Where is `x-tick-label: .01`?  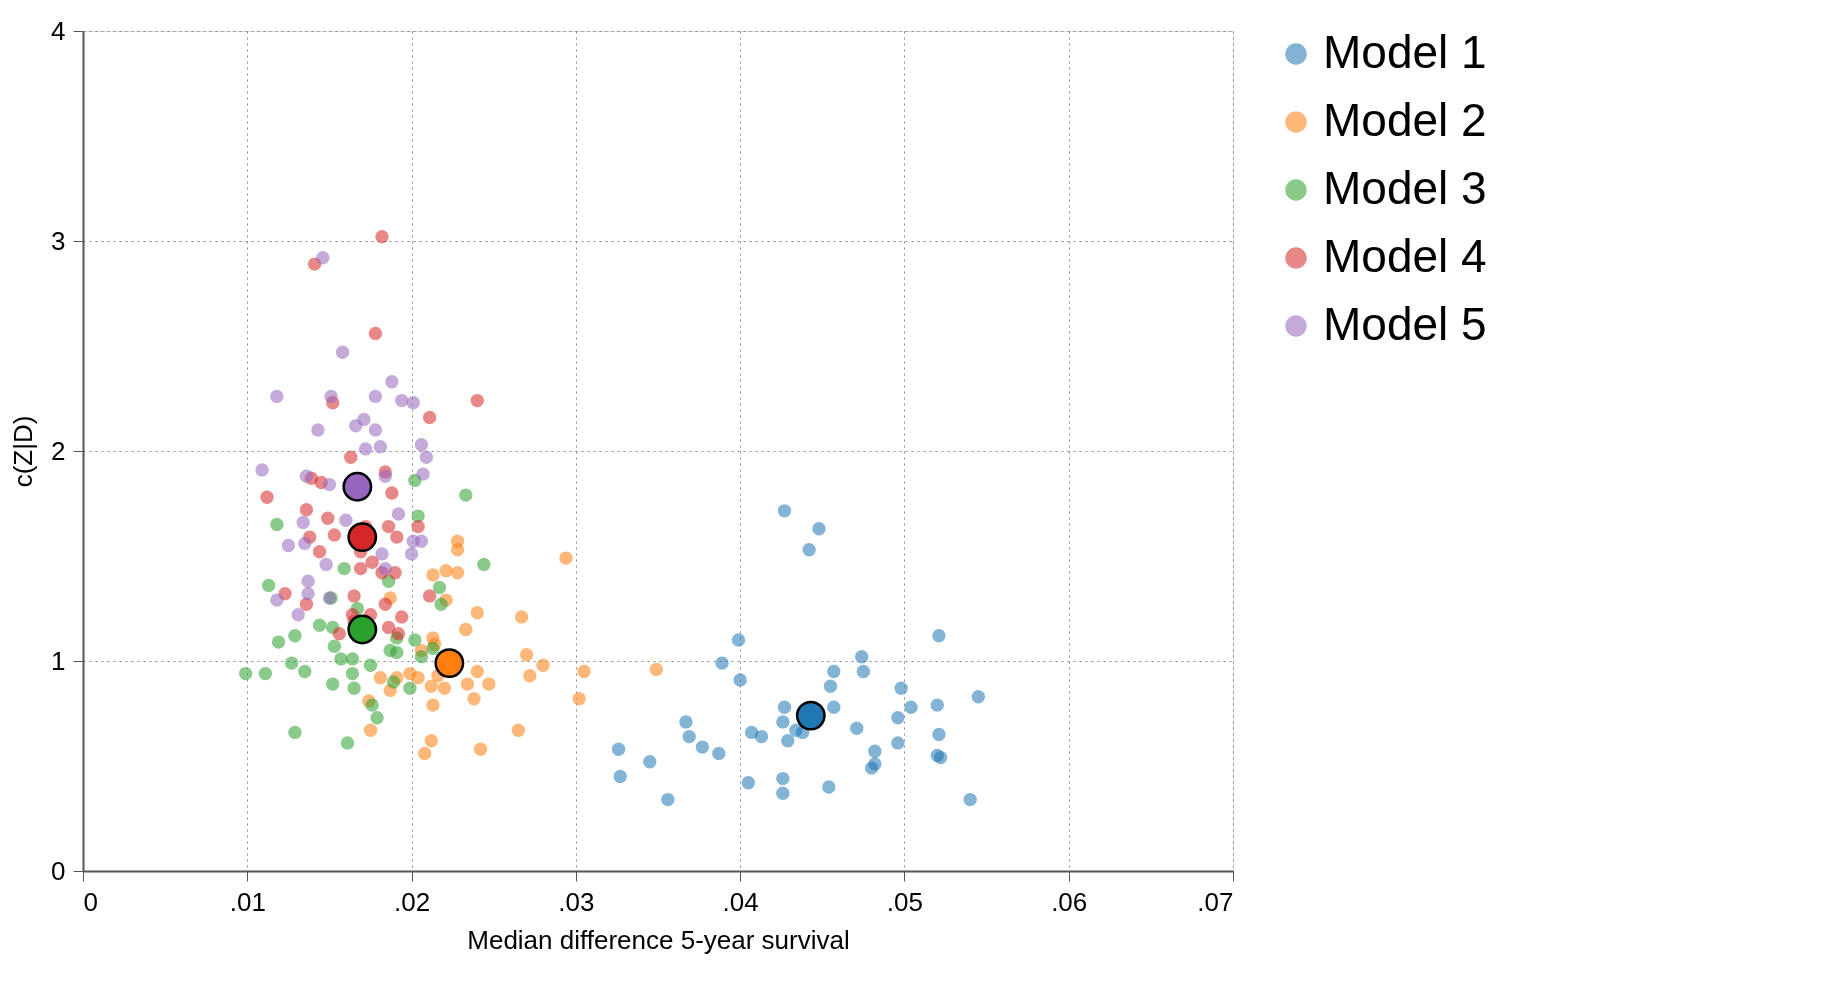
x-tick-label: .01 is located at coordinates (247, 901).